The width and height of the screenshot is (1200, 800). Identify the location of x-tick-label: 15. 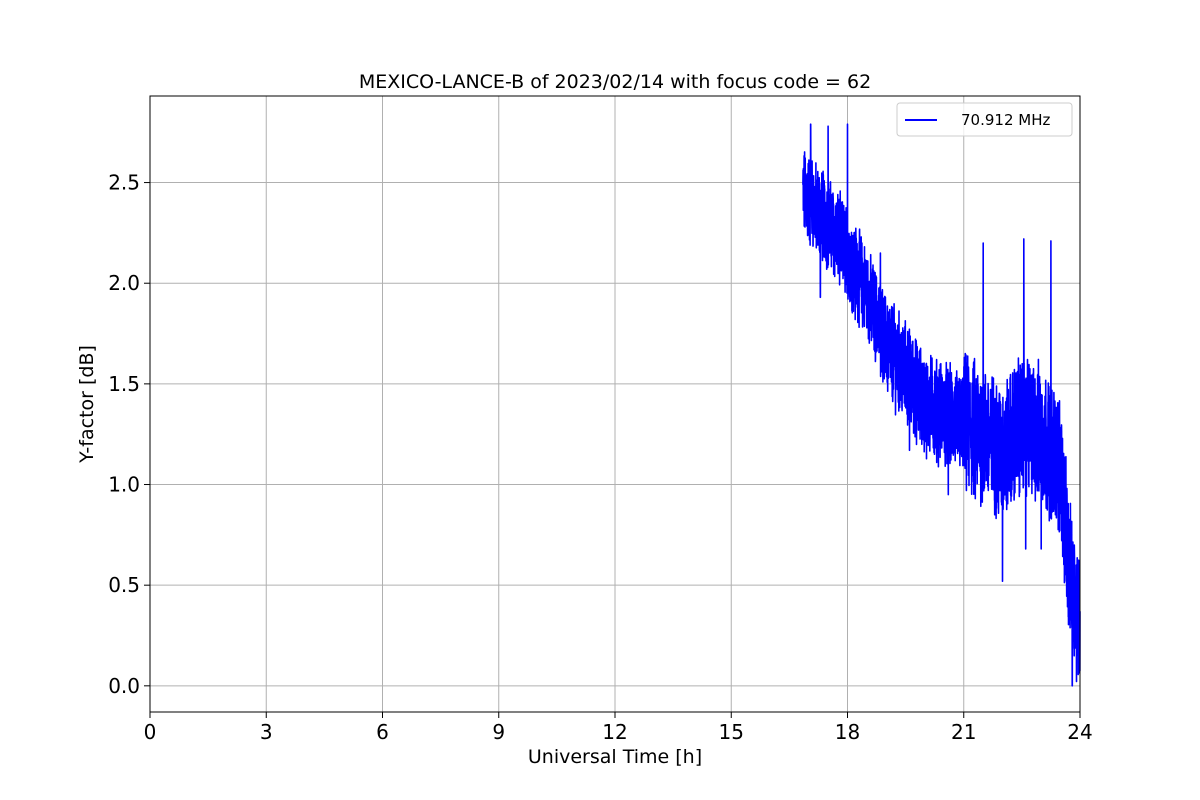
(731, 732).